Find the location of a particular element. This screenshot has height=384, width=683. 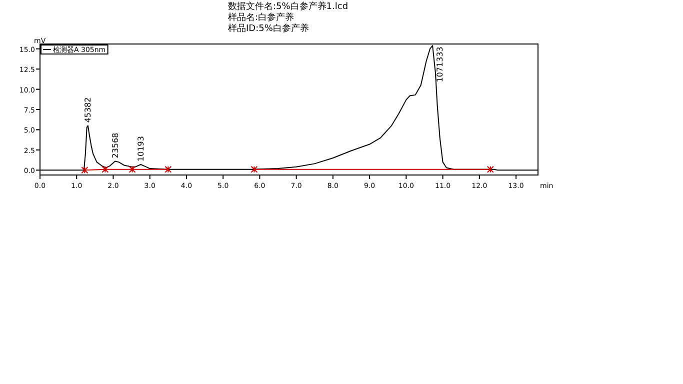

annotation: 1071333 is located at coordinates (440, 64).